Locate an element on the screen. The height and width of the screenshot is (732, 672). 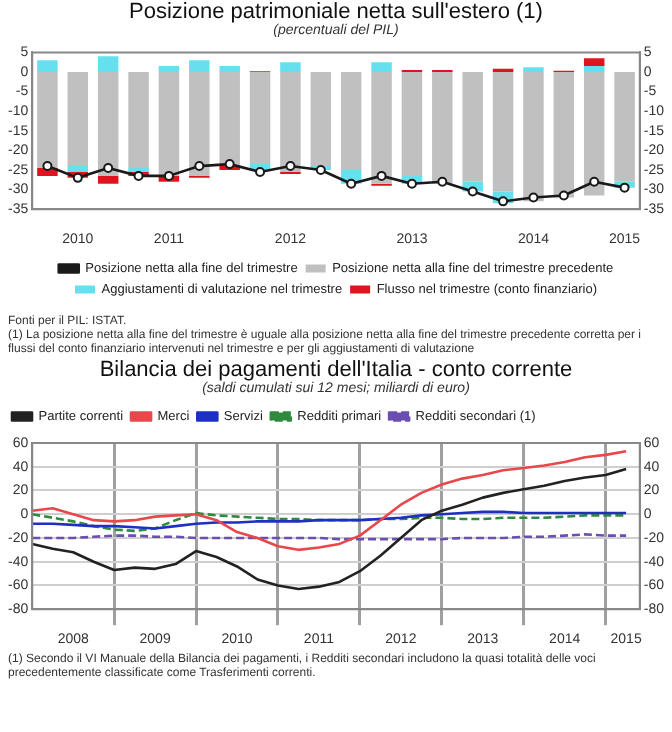
chart-title: Posizione patrimoniale netta sull'estero (1) is located at coordinates (336, 12).